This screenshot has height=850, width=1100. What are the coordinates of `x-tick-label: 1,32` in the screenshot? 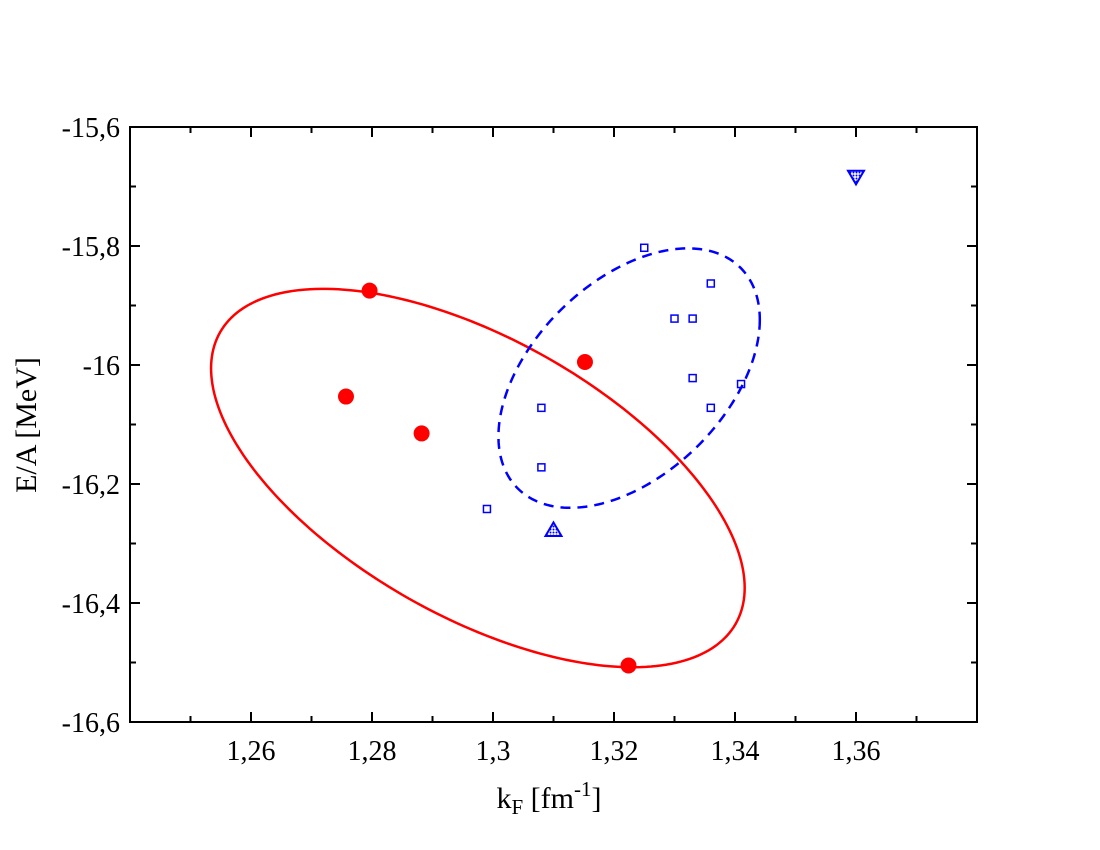 It's located at (614, 751).